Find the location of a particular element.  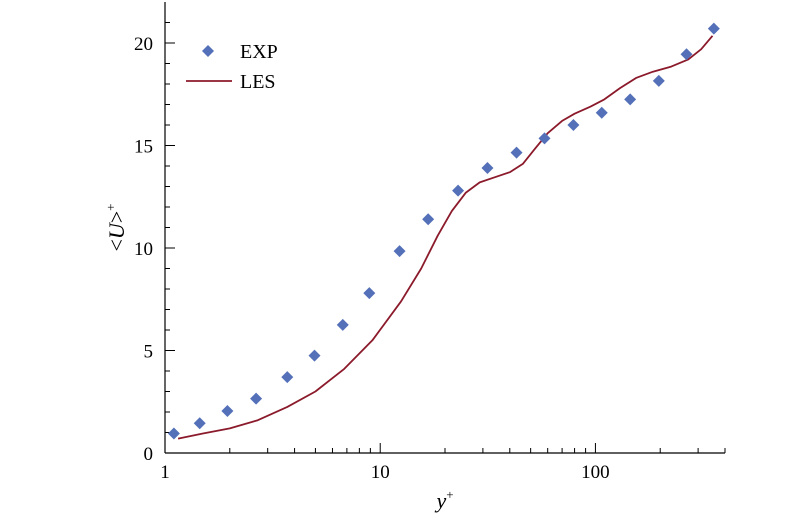

y-axis-label: <U>+ is located at coordinates (116, 227).